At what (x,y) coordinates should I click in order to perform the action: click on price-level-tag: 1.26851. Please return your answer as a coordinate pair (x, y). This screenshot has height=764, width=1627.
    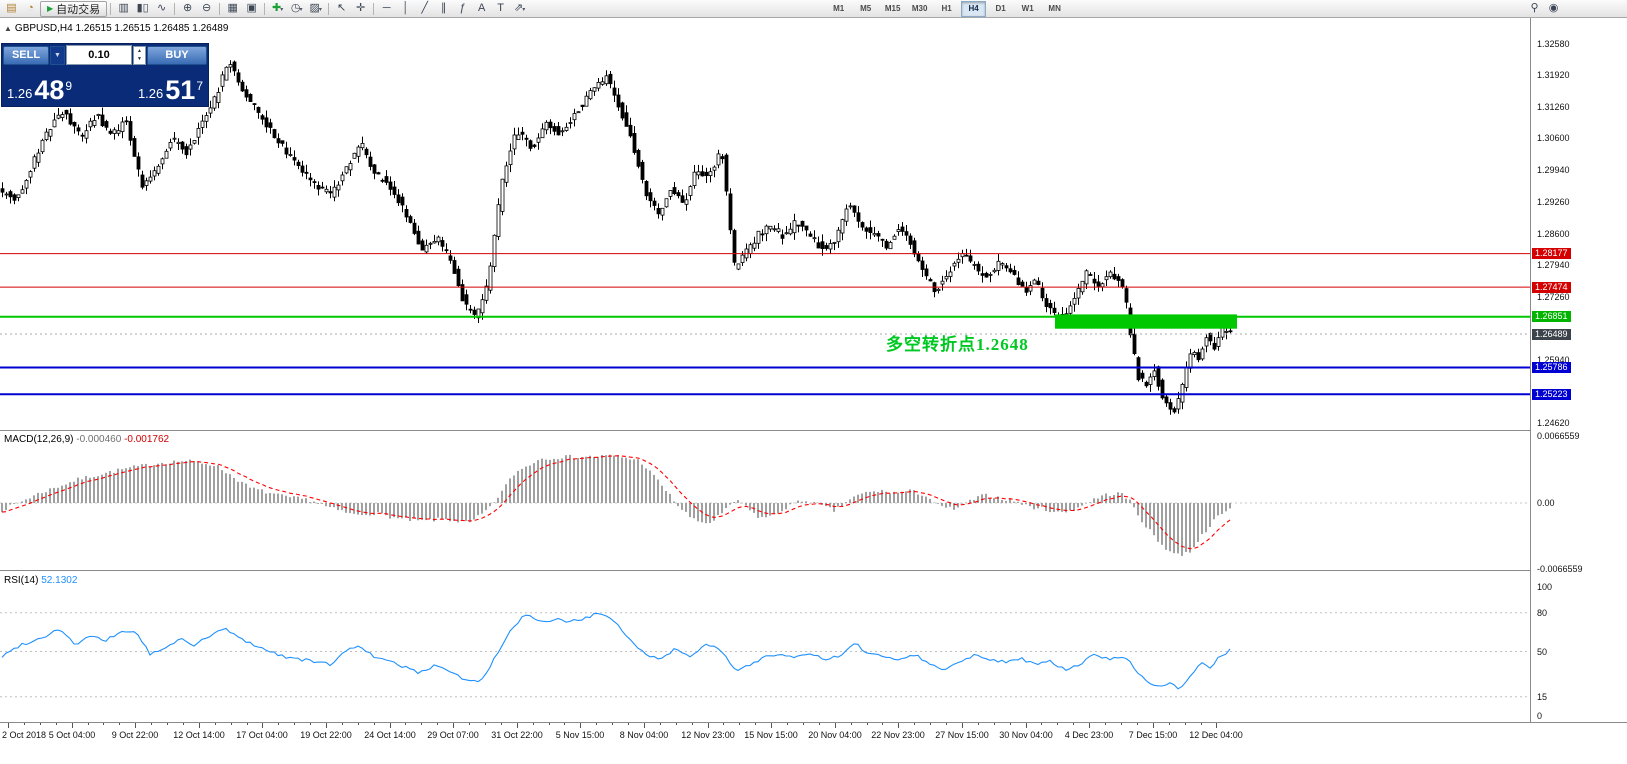
    Looking at the image, I should click on (1551, 316).